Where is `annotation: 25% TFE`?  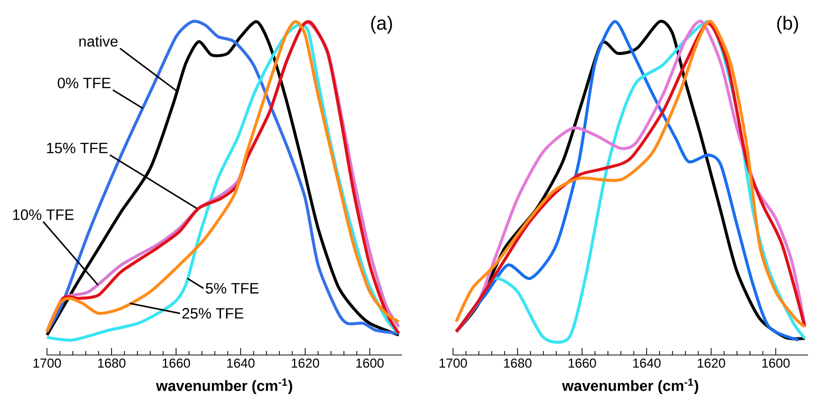
annotation: 25% TFE is located at coordinates (213, 313).